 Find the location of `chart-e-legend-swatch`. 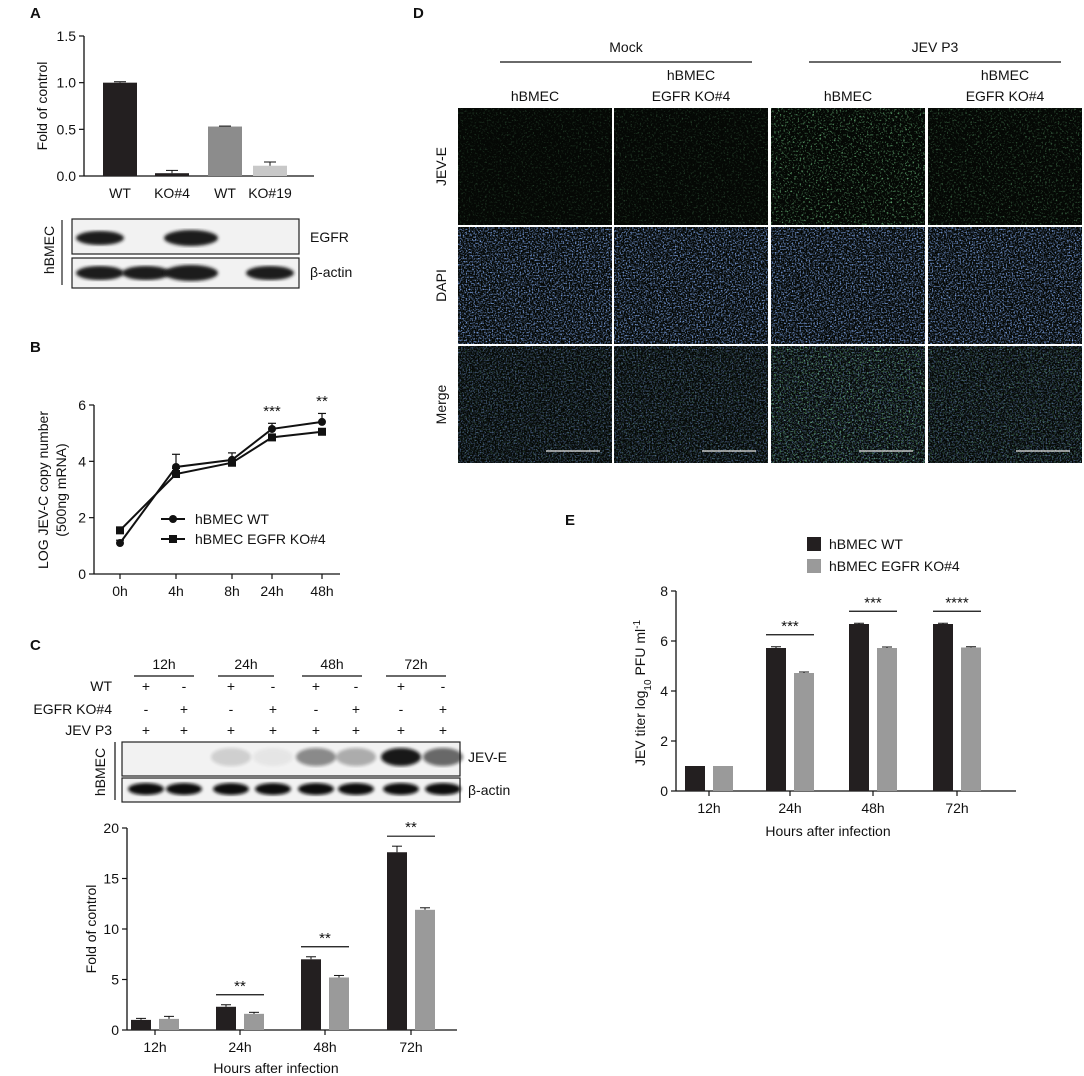

chart-e-legend-swatch is located at coordinates (814, 544).